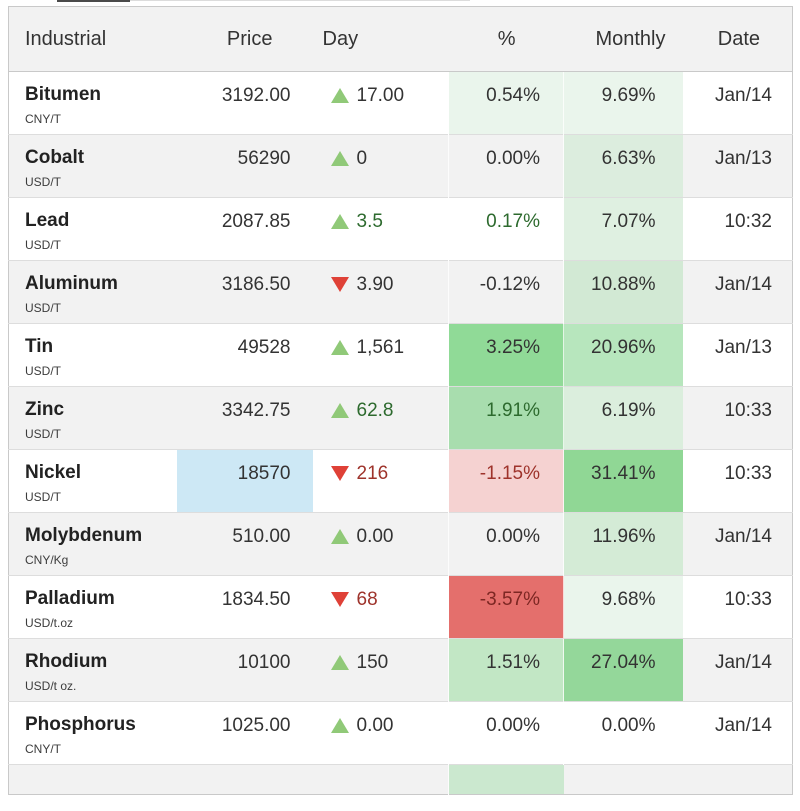 This screenshot has width=800, height=811. What do you see at coordinates (506, 670) in the screenshot?
I see `daily-percent-value: 1.51%` at bounding box center [506, 670].